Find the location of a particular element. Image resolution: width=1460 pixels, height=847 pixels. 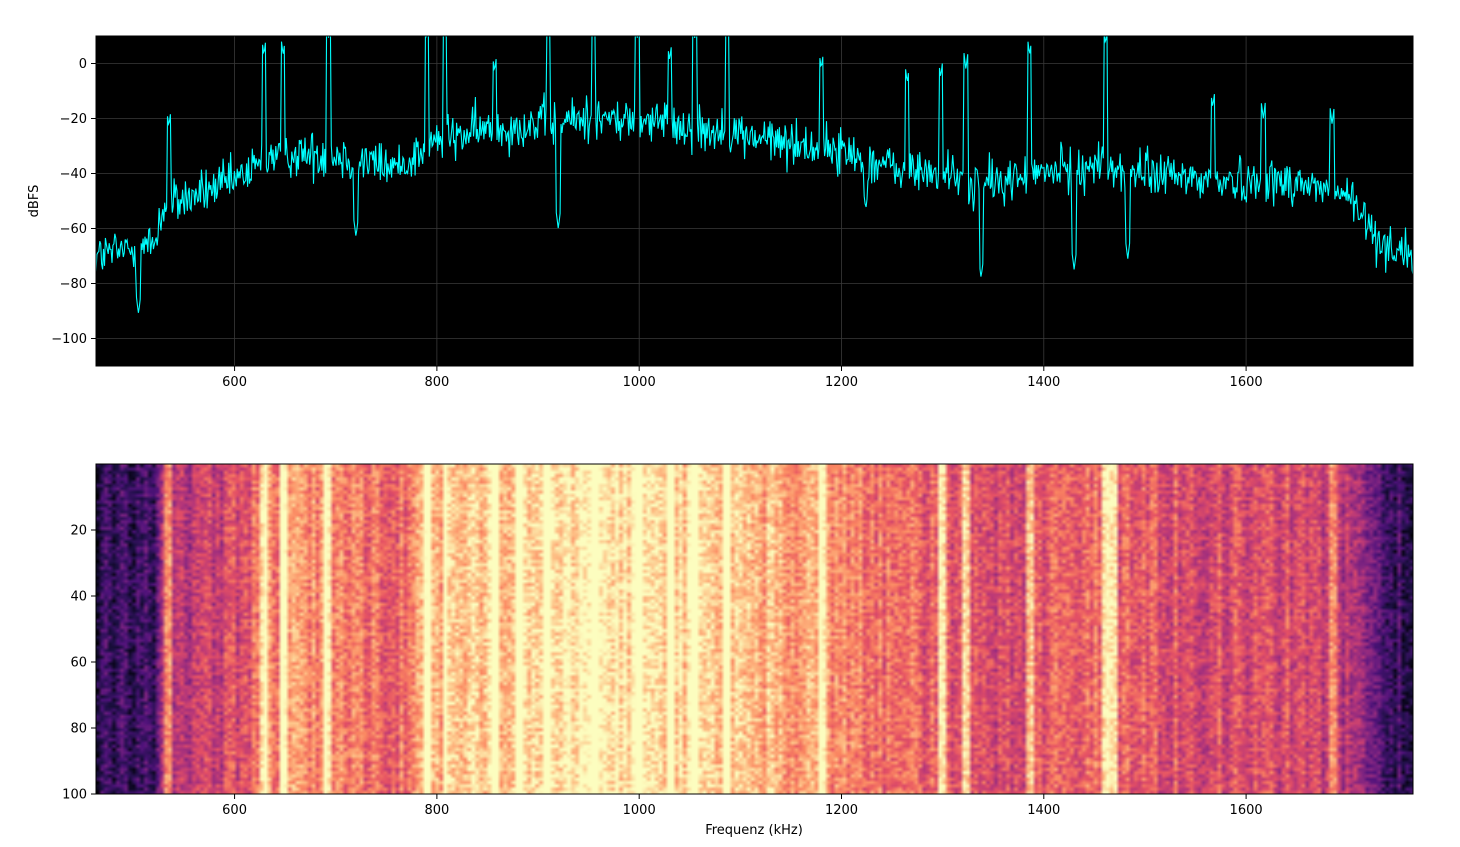

spectrum-x-tick-label: 1400 is located at coordinates (1043, 382).